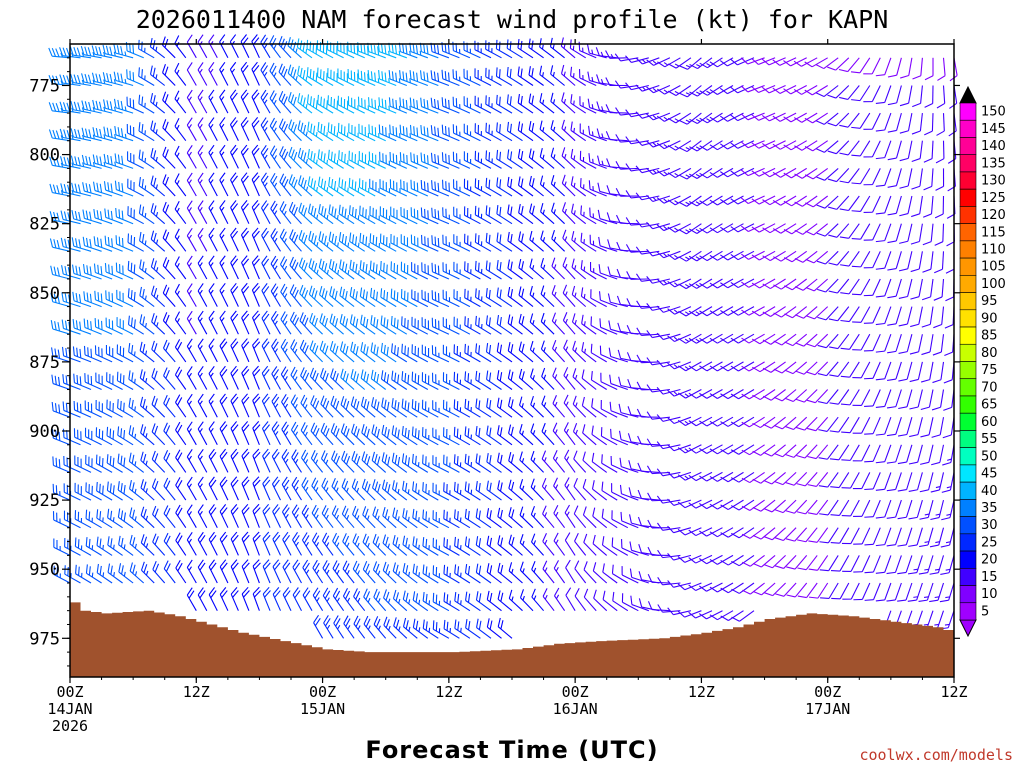  What do you see at coordinates (989, 370) in the screenshot?
I see `colorbar-label: 75` at bounding box center [989, 370].